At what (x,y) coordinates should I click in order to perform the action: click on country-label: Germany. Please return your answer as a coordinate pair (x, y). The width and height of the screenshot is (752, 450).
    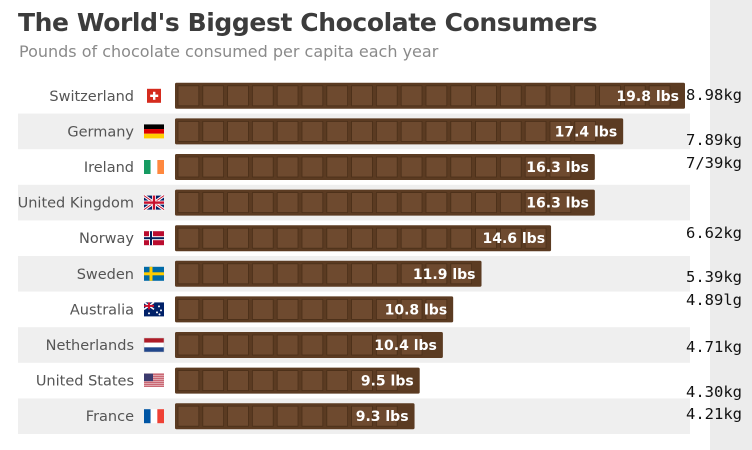
    Looking at the image, I should click on (100, 132).